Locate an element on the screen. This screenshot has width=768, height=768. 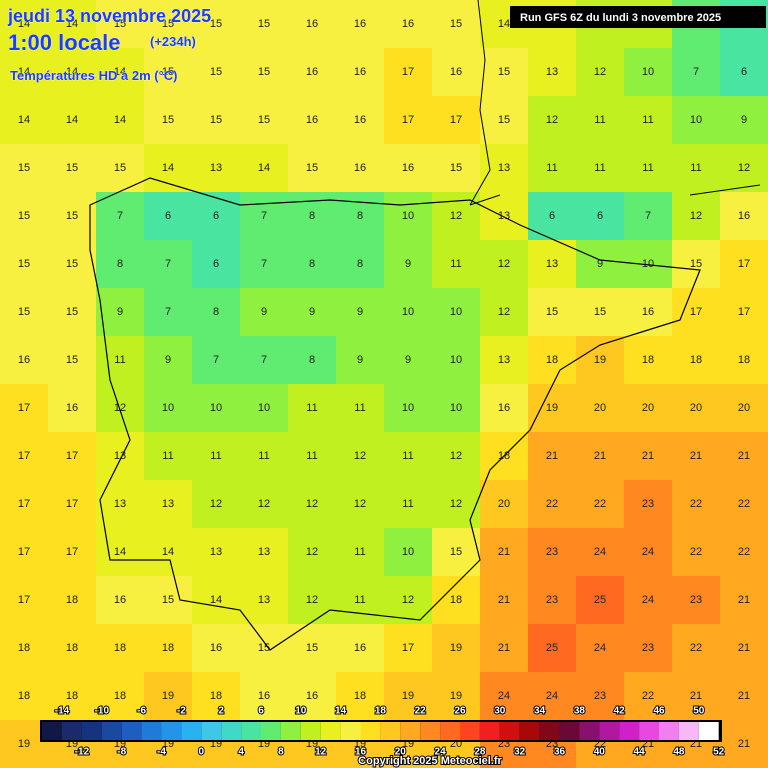
legend-label: -6 is located at coordinates (141, 711).